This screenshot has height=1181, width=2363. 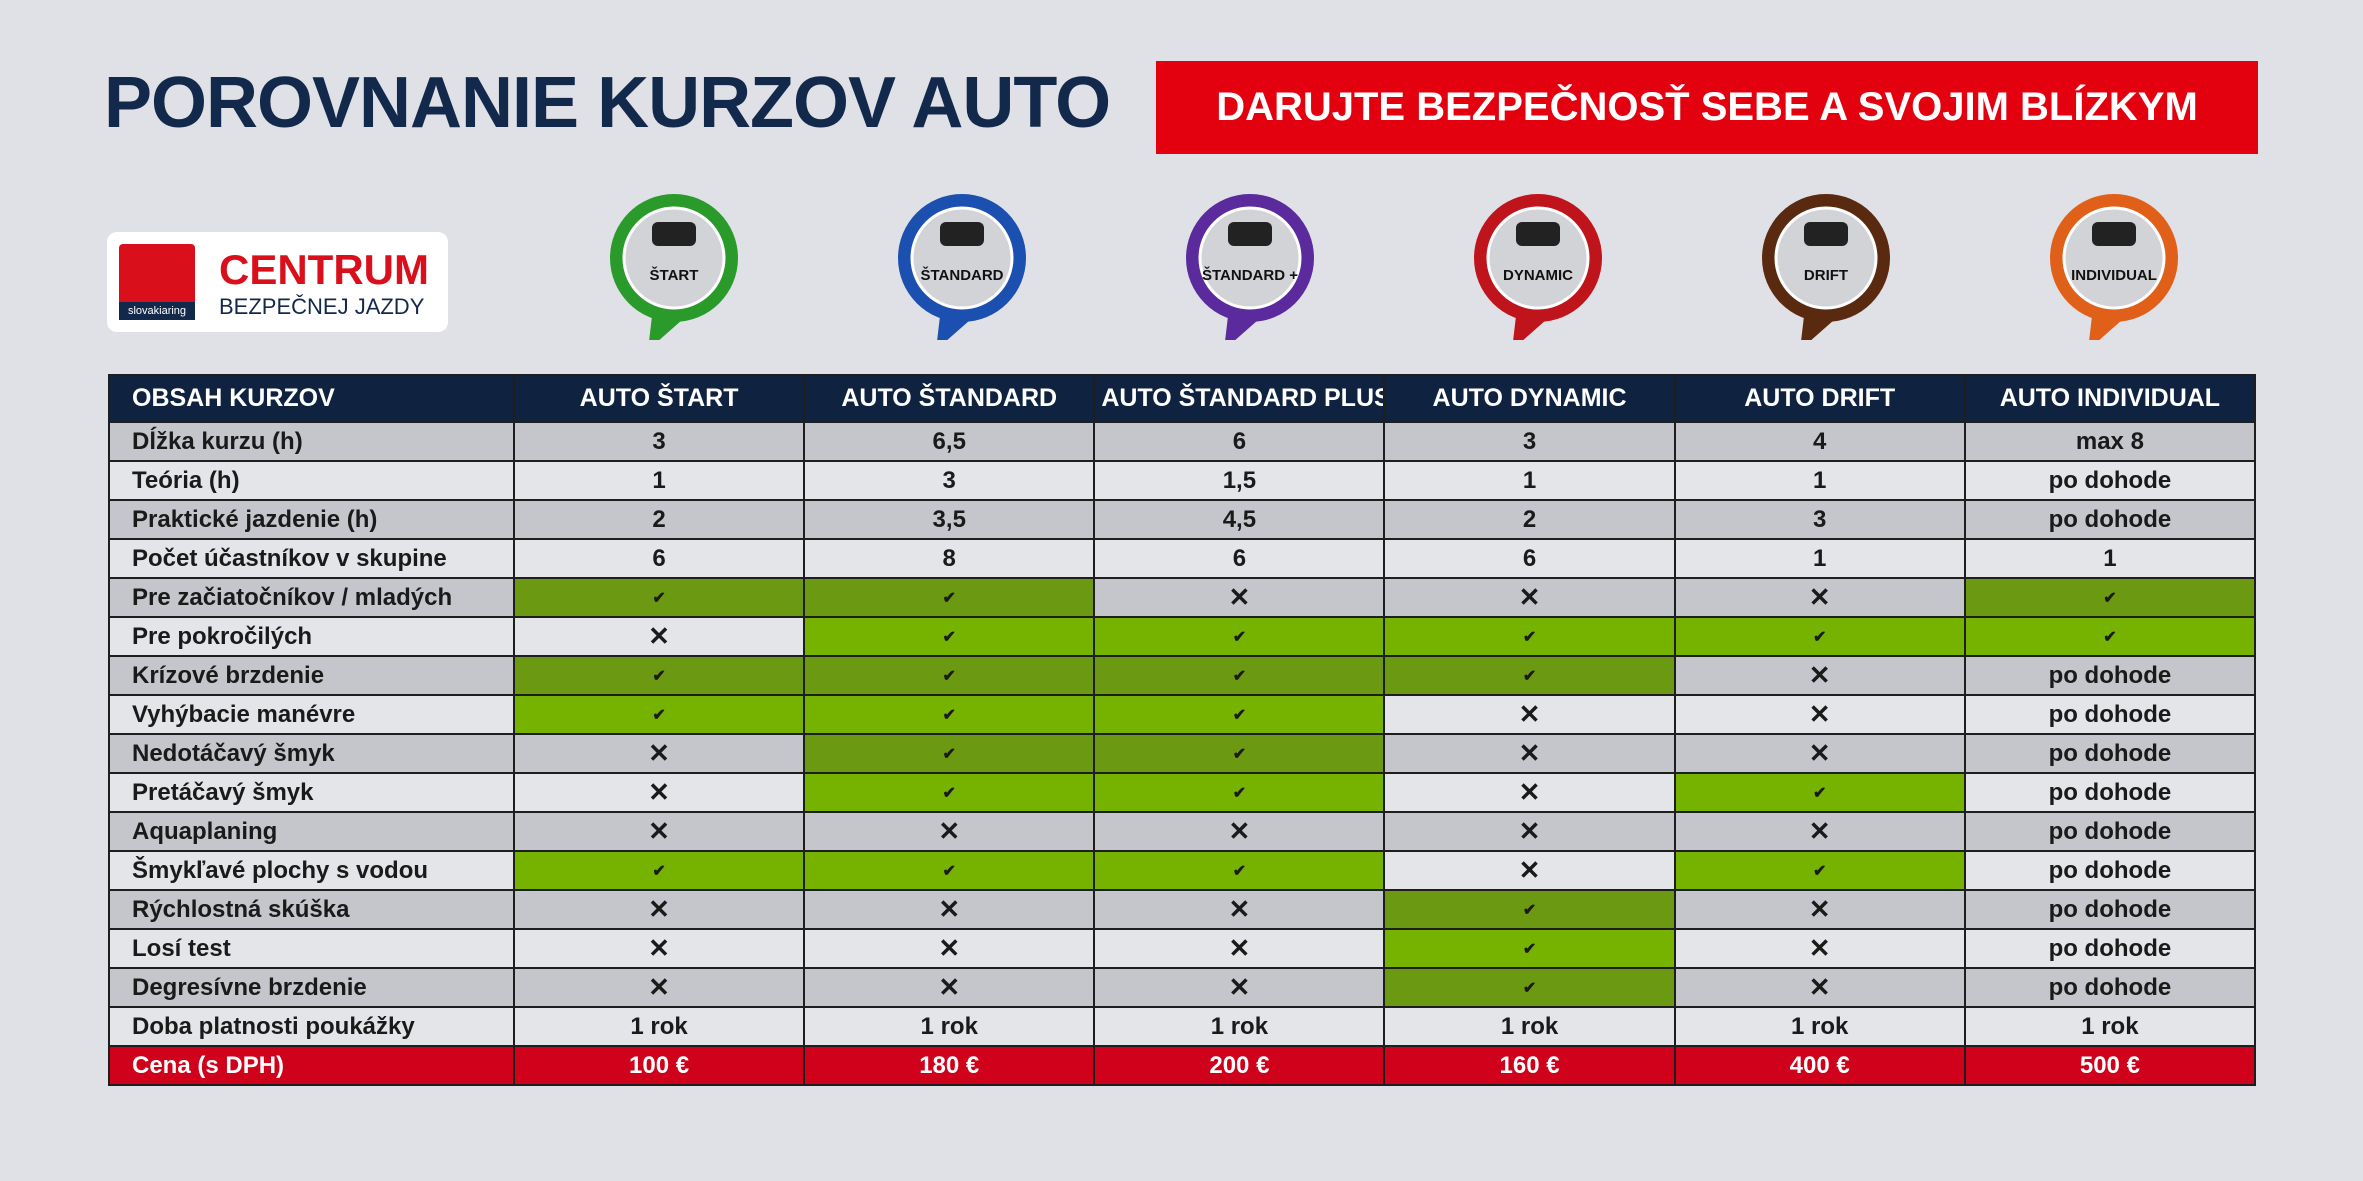 I want to click on row-label: Pretáčavý šmyk, so click(x=311, y=792).